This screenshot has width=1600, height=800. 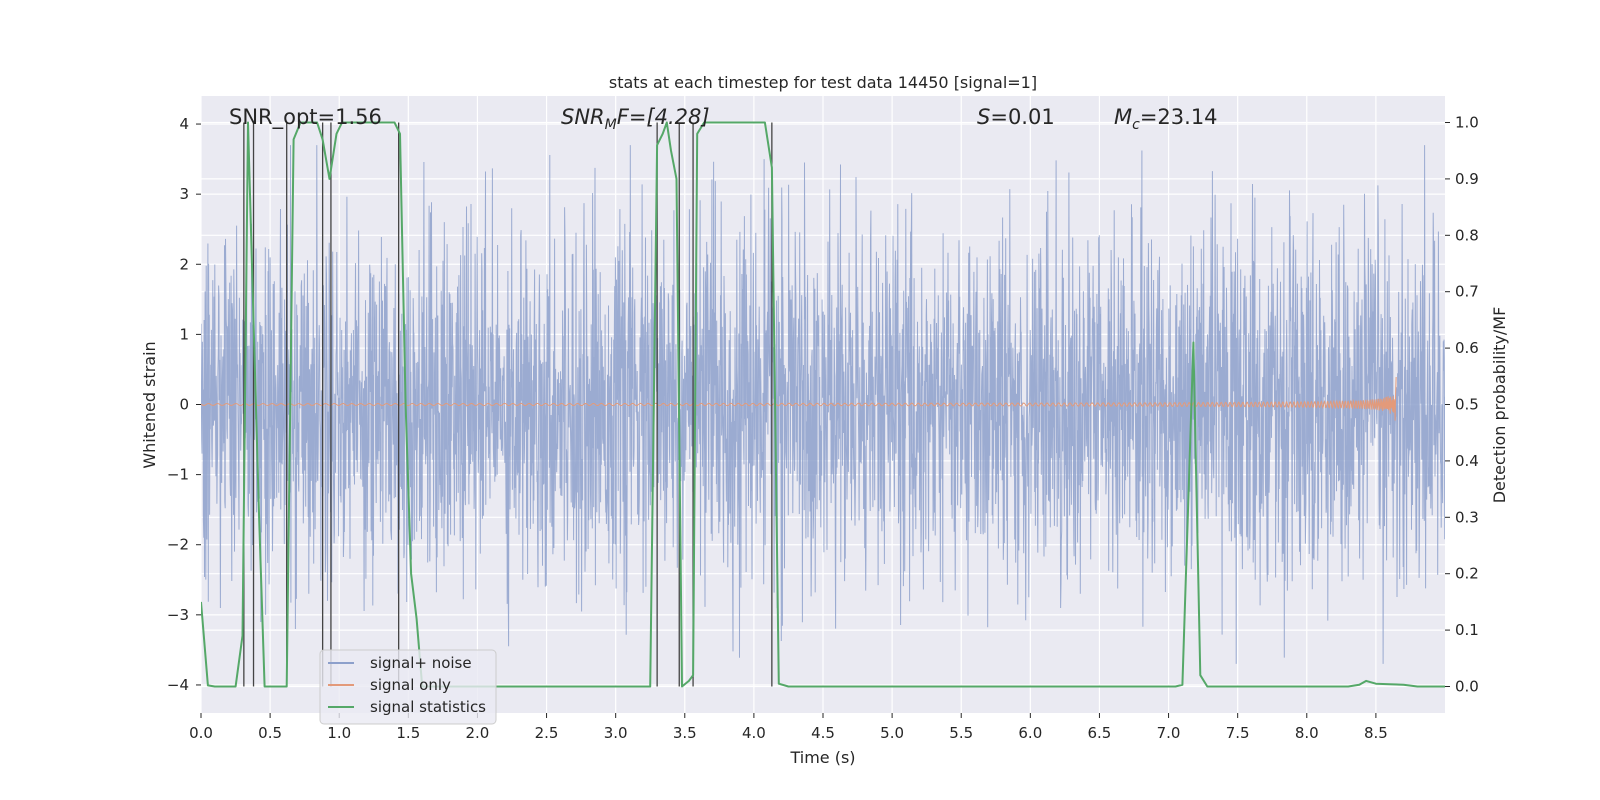 I want to click on y-right-tick-label: 1.0, so click(x=1467, y=123).